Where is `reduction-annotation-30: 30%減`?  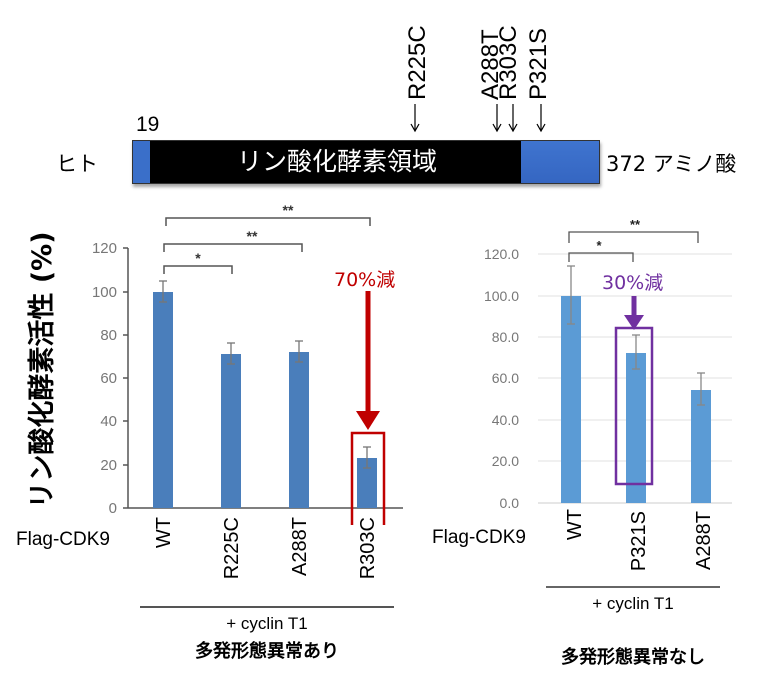
reduction-annotation-30: 30%減 is located at coordinates (633, 283).